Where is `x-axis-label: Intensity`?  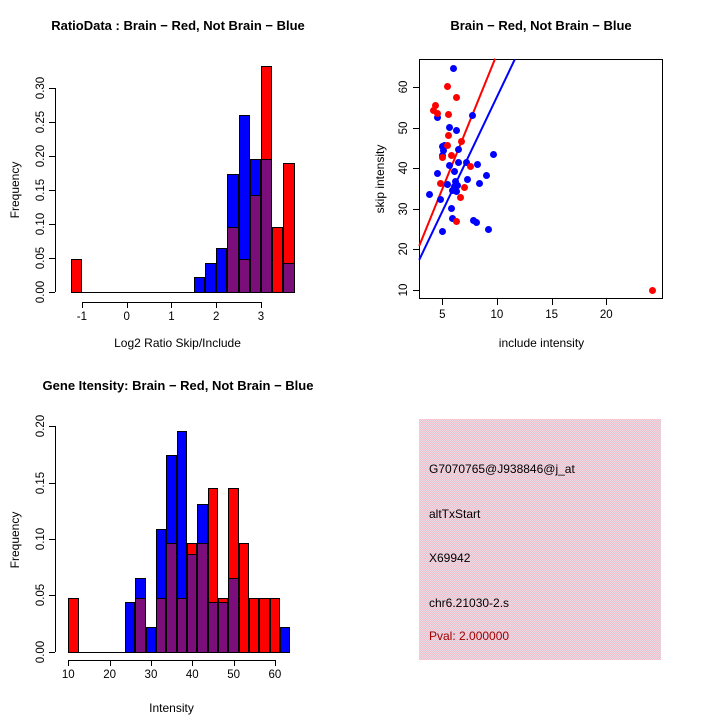
x-axis-label: Intensity is located at coordinates (171, 708).